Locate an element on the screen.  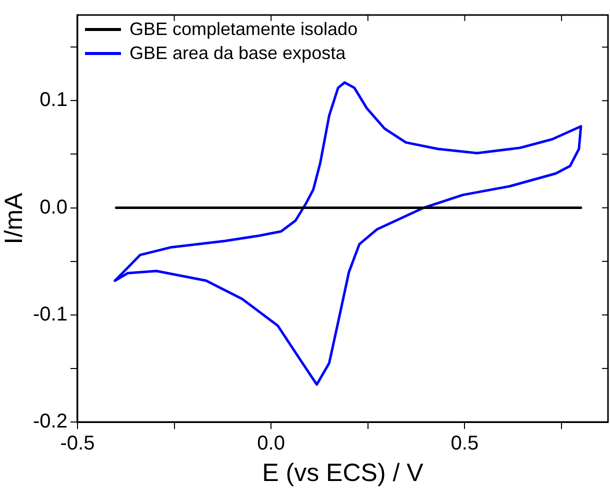
y-tick-label: 0.0 is located at coordinates (54, 207).